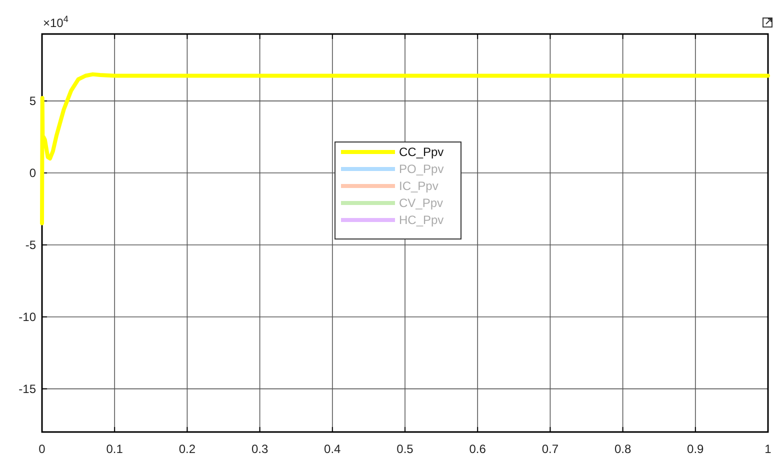 This screenshot has height=459, width=776. Describe the element at coordinates (695, 449) in the screenshot. I see `x-tick-label: 0.9` at that location.